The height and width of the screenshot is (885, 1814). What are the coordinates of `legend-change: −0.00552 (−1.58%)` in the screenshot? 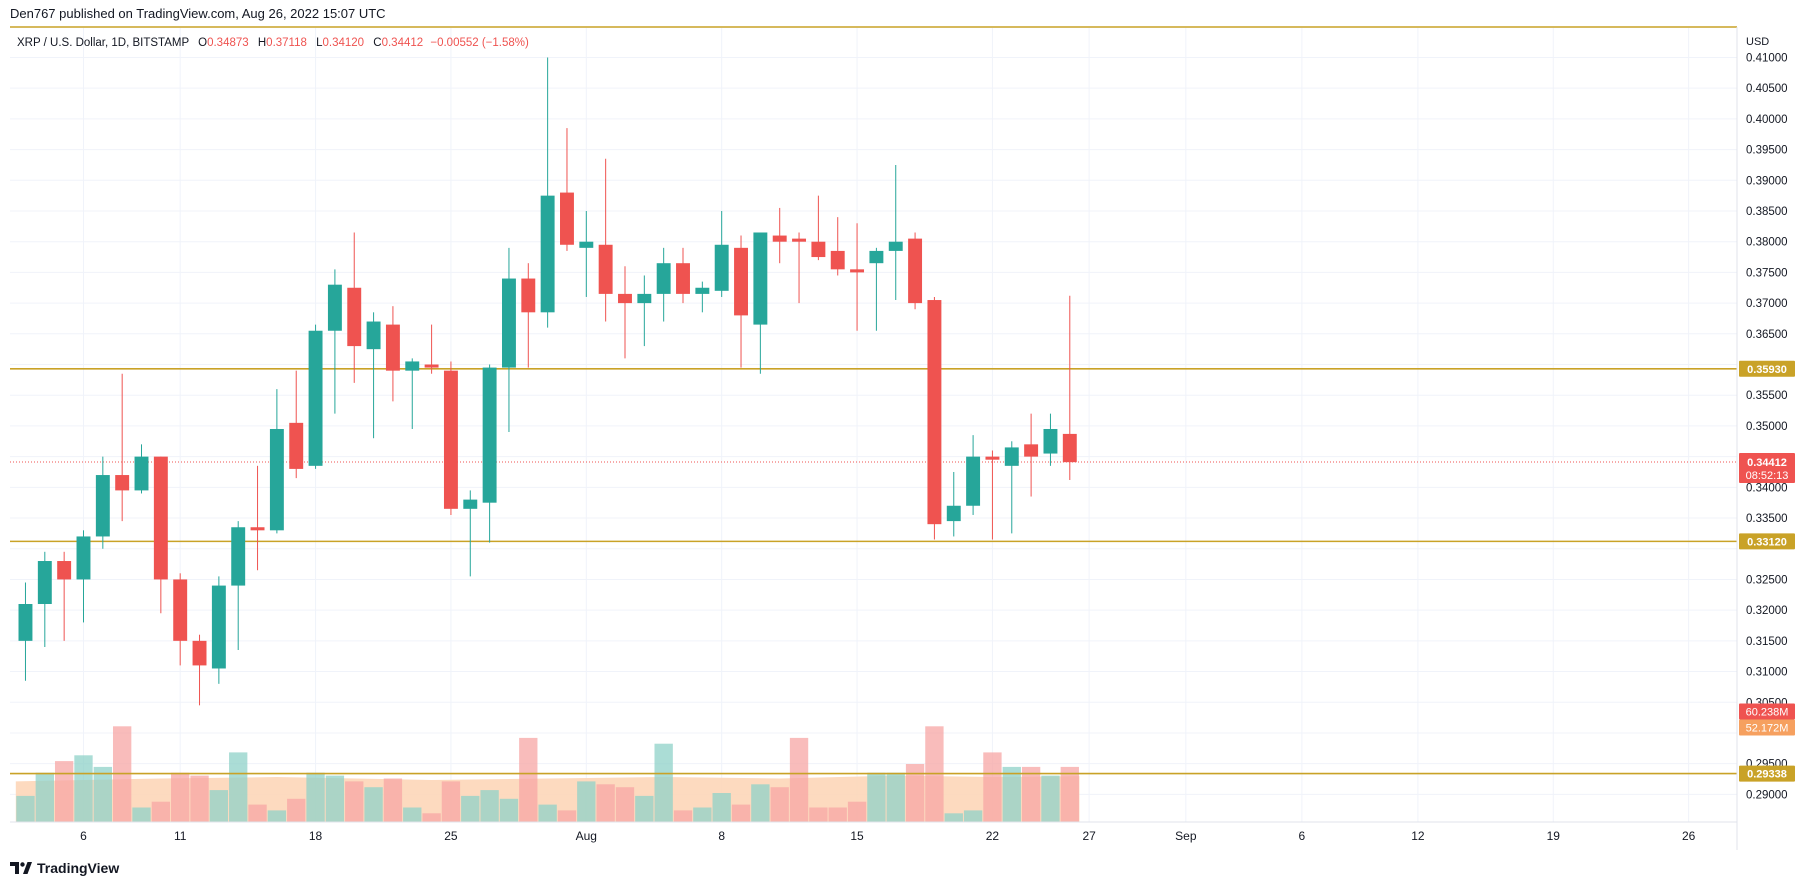 It's located at (479, 43).